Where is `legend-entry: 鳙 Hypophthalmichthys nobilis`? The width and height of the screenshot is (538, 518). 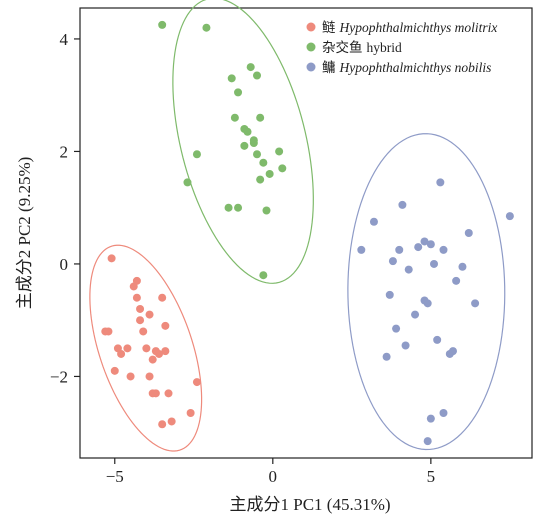 legend-entry: 鳙 Hypophthalmichthys nobilis is located at coordinates (406, 67).